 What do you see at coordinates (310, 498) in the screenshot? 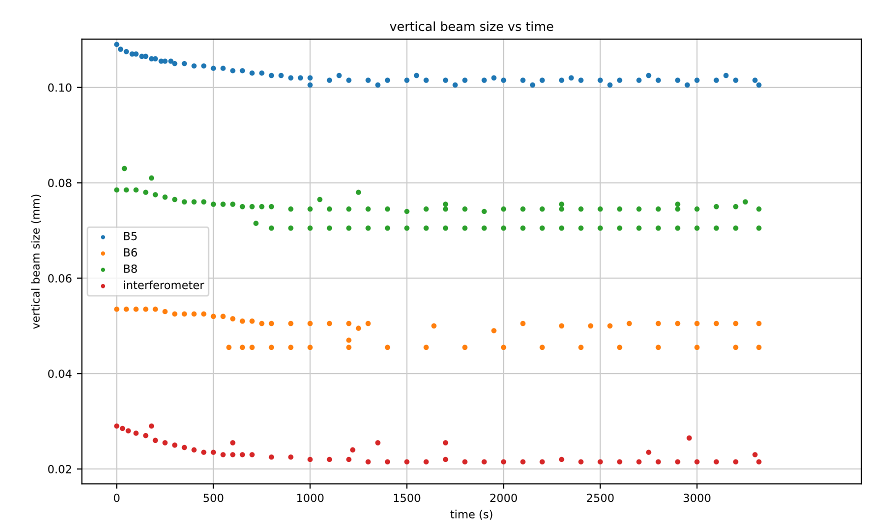
I see `x-tick-label: 1000` at bounding box center [310, 498].